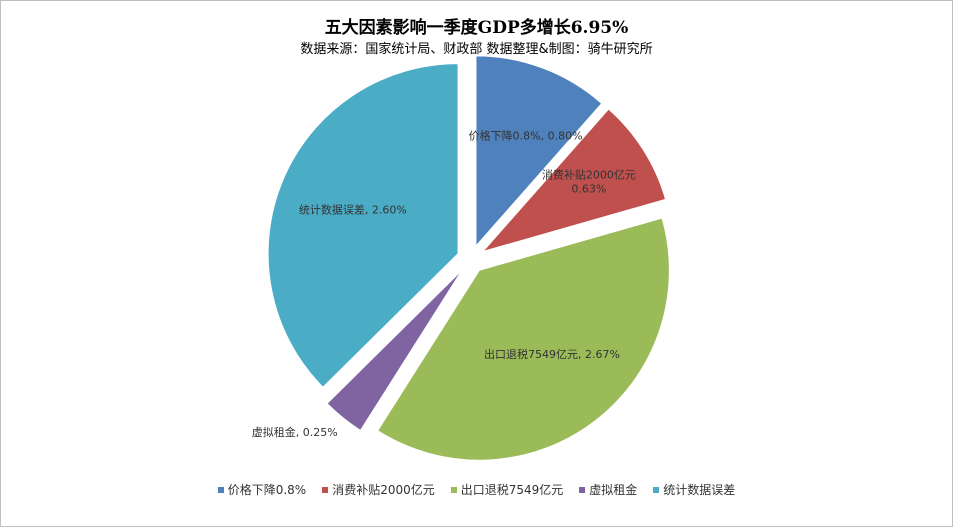 The image size is (953, 527). What do you see at coordinates (476, 28) in the screenshot?
I see `chart-title: 五大因素影响一季度GDP多增长6.95%` at bounding box center [476, 28].